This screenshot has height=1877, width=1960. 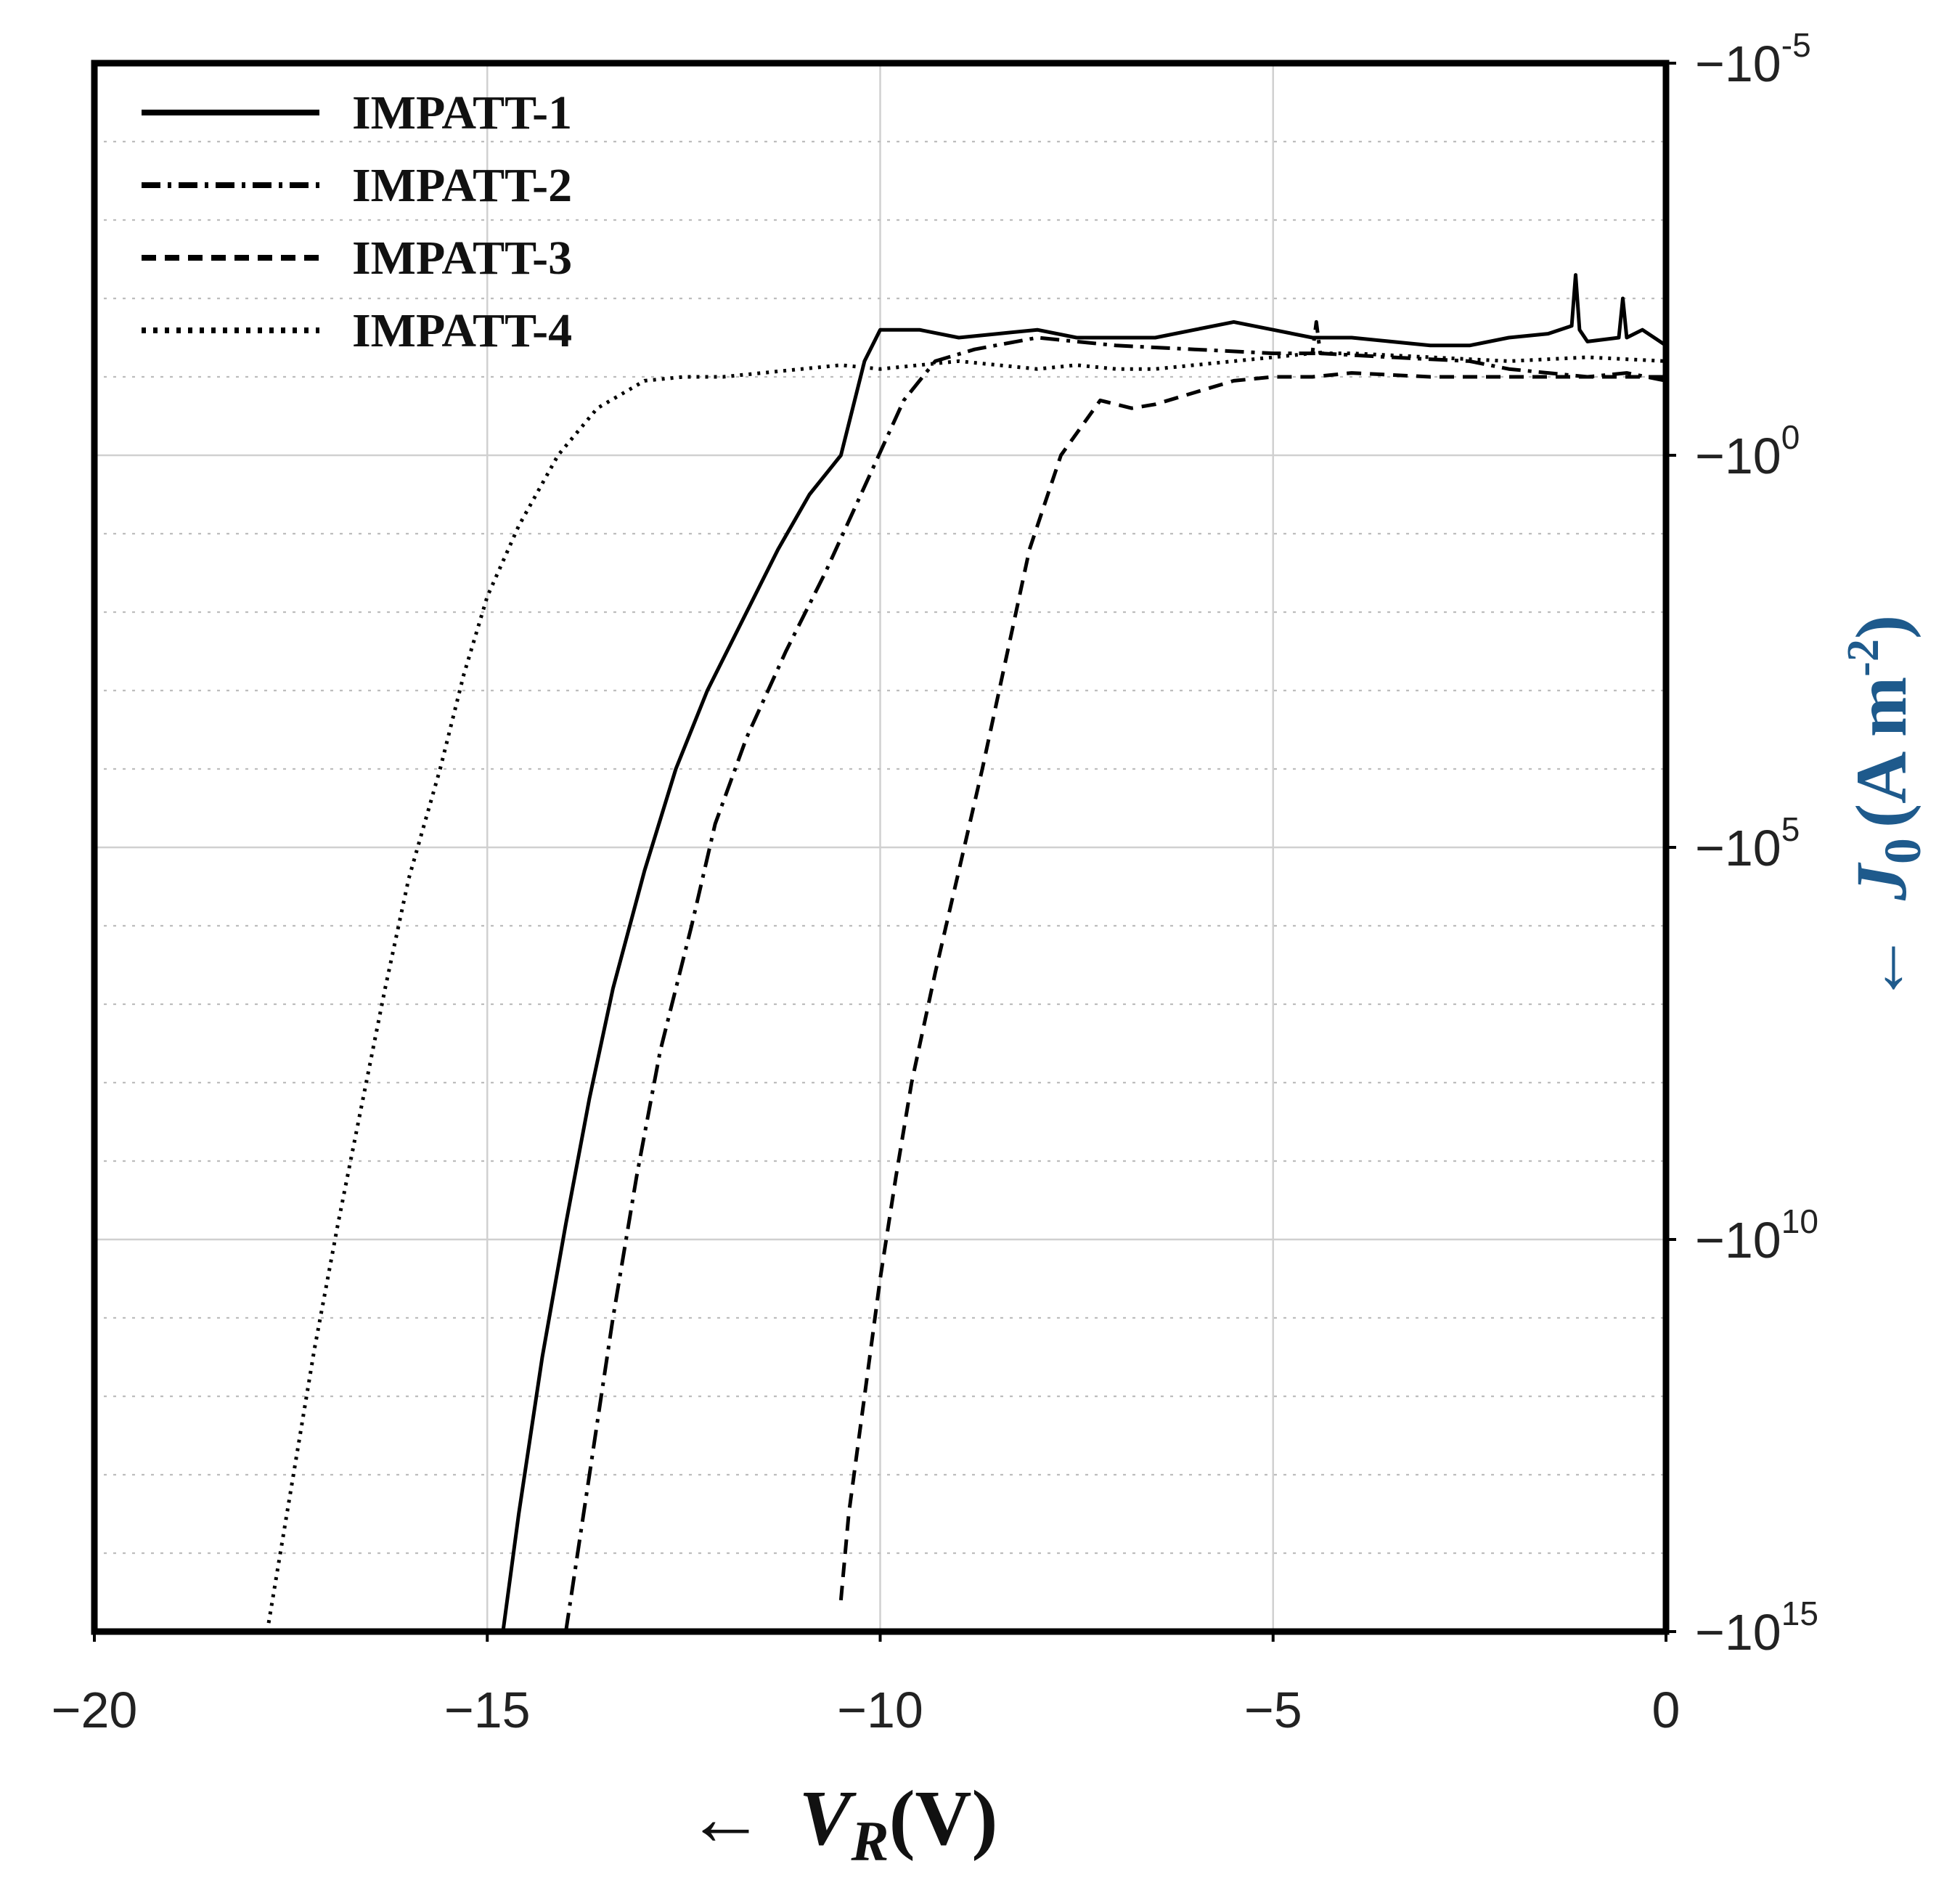 What do you see at coordinates (462, 330) in the screenshot?
I see `legend-label: IMPATT-4` at bounding box center [462, 330].